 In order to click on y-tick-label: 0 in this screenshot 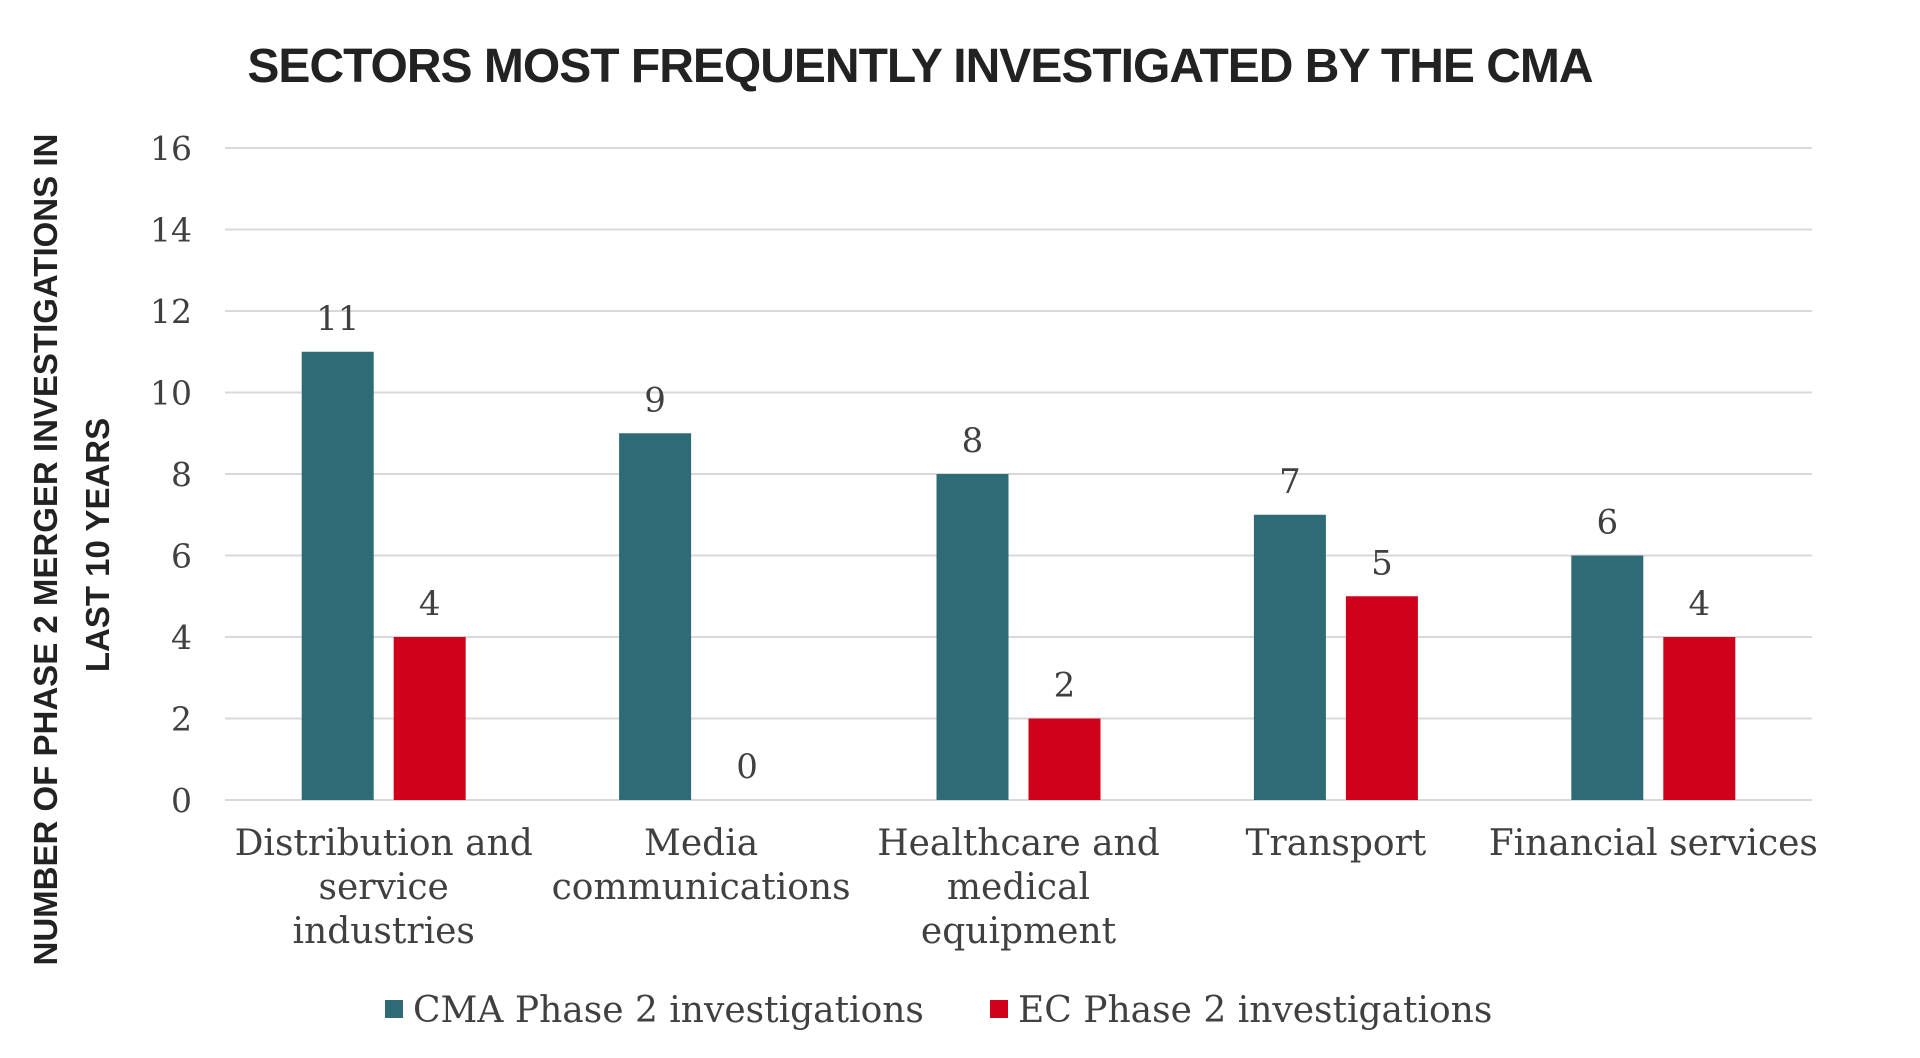, I will do `click(181, 800)`.